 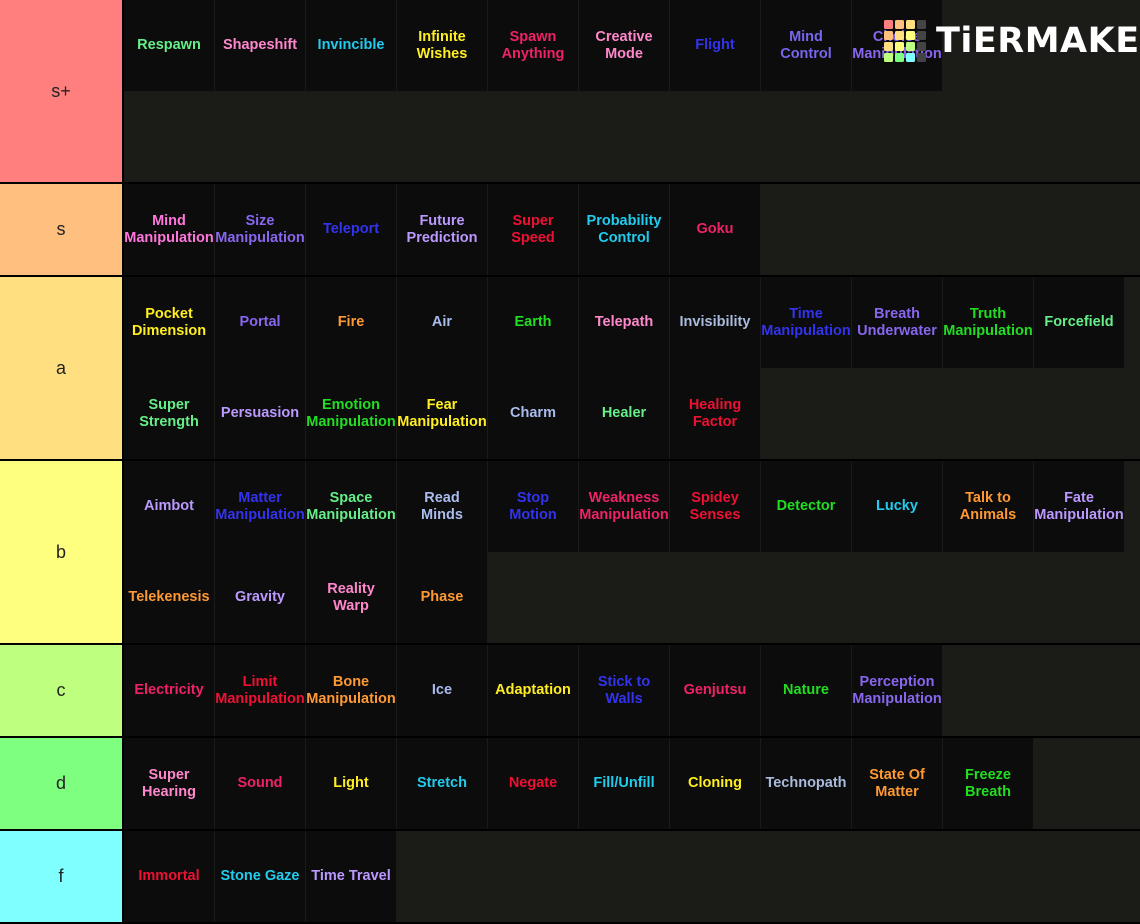 I want to click on tier-item: Detector, so click(x=806, y=506).